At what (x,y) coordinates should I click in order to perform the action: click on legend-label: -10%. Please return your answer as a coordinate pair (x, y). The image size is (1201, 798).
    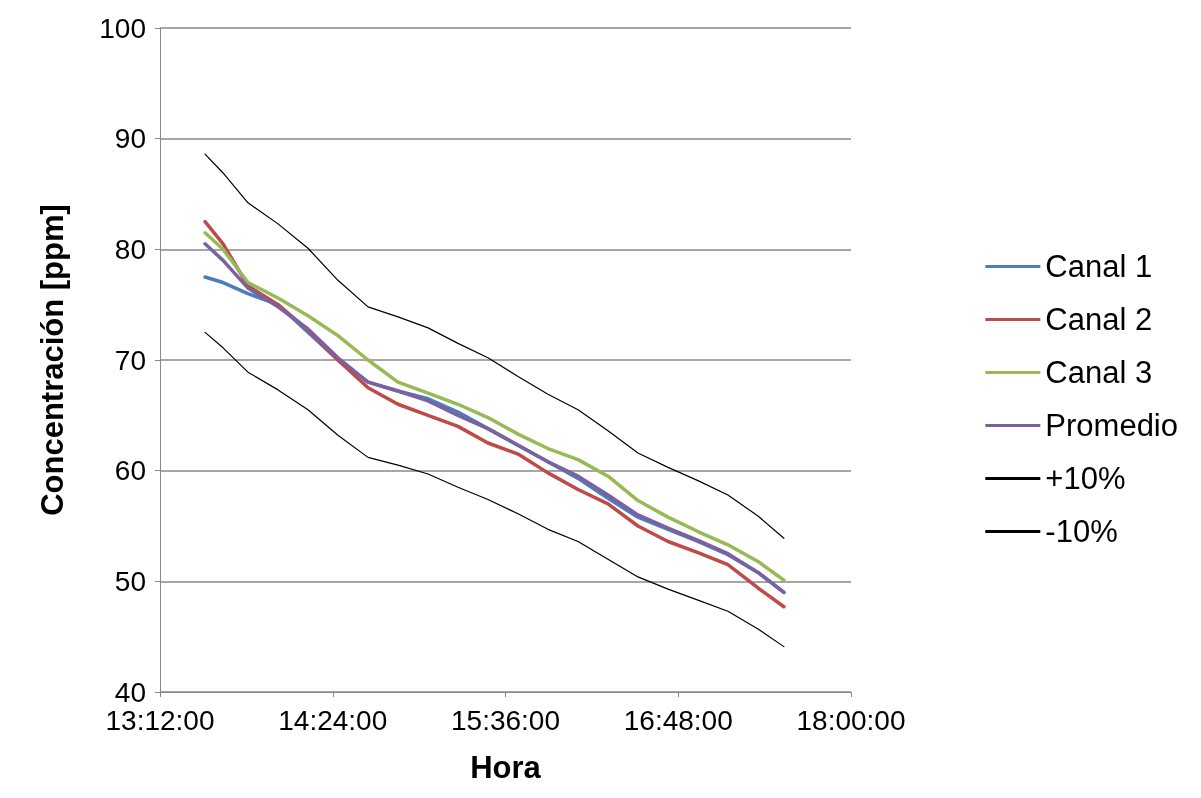
    Looking at the image, I should click on (1081, 531).